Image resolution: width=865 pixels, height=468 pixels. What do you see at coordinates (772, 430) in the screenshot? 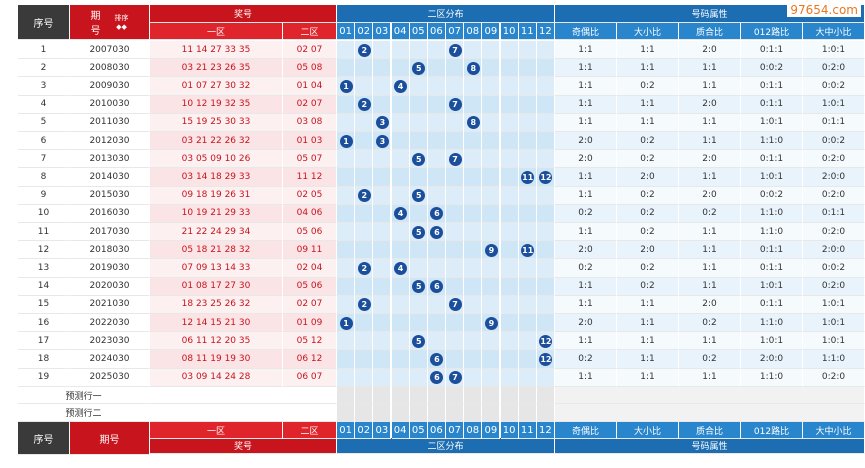
I see `attr-col-label: 012路比` at bounding box center [772, 430].